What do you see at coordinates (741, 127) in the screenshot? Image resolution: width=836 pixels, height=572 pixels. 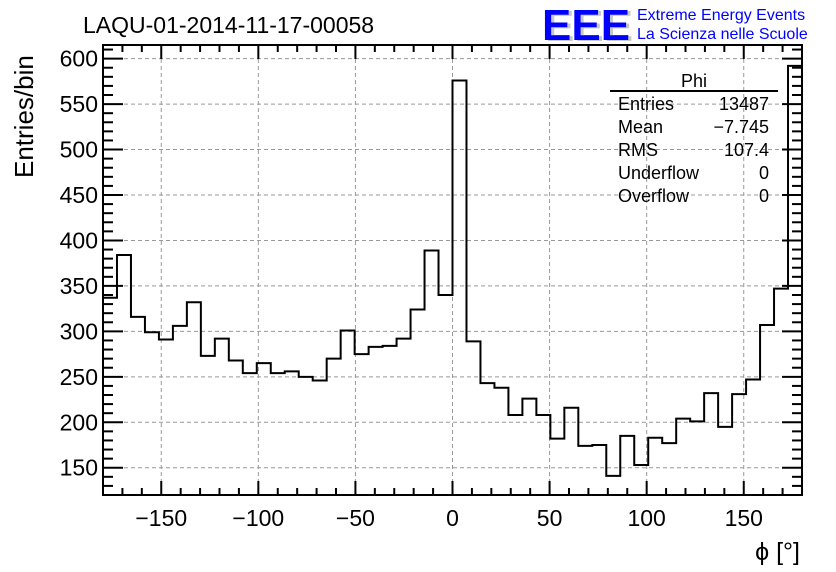 I see `stats-value: −7.745` at bounding box center [741, 127].